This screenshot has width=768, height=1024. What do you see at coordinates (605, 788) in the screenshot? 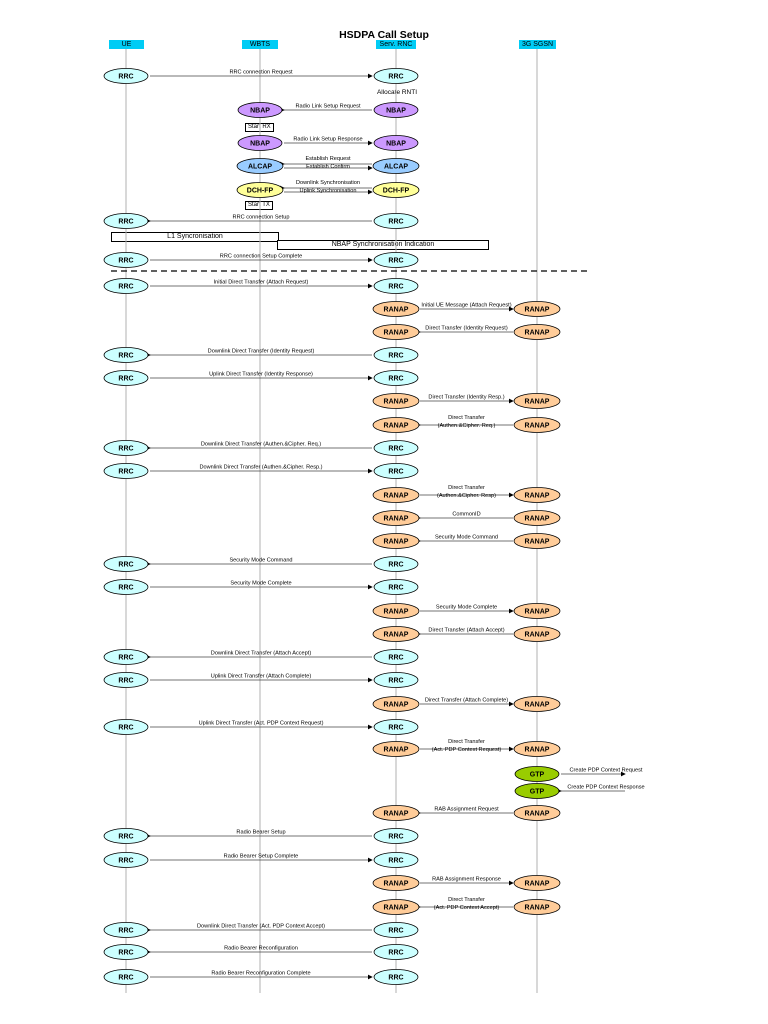
I see `message-label: Create PDP Context Response` at bounding box center [605, 788].